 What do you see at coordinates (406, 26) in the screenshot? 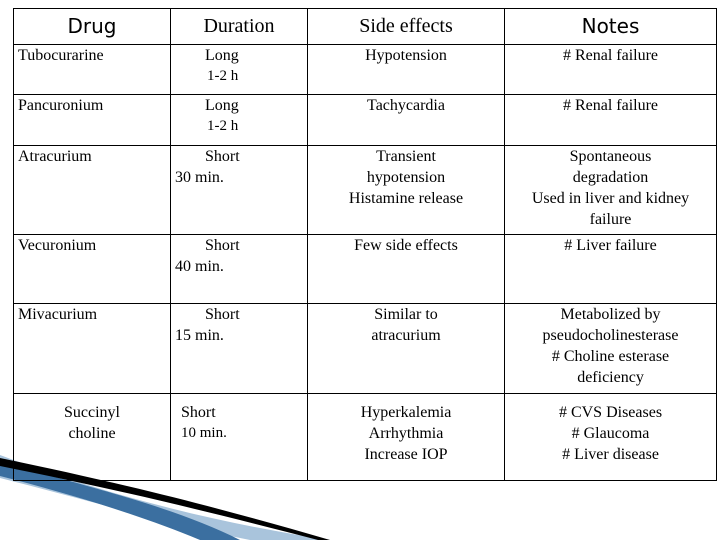
I see `header-side-effects: Side effects` at bounding box center [406, 26].